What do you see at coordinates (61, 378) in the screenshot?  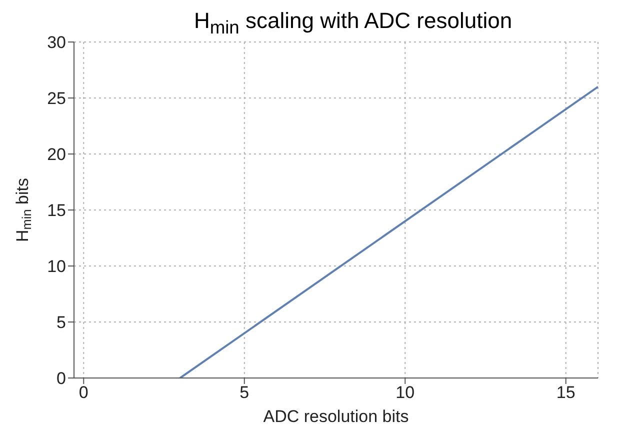 I see `y-tick-label: 0` at bounding box center [61, 378].